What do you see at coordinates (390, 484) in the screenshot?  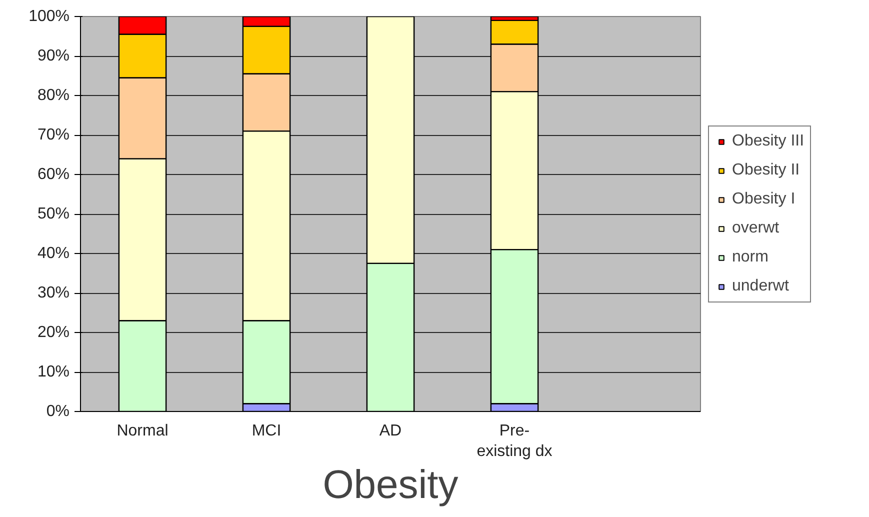 I see `x-axis-title: Obesity` at bounding box center [390, 484].